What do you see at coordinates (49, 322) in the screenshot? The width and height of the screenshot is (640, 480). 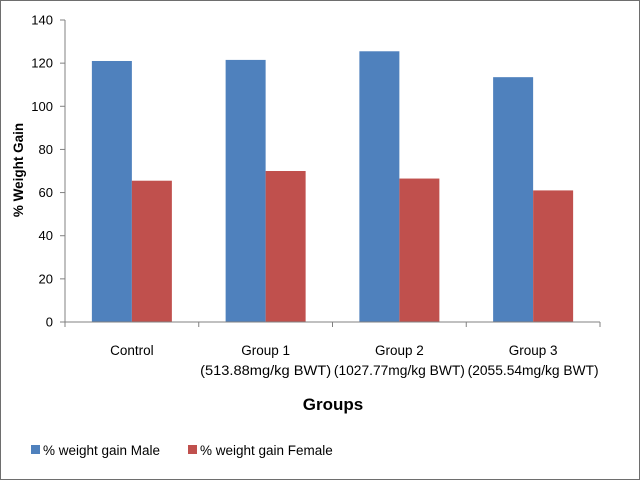 I see `y-tick-label: 0` at bounding box center [49, 322].